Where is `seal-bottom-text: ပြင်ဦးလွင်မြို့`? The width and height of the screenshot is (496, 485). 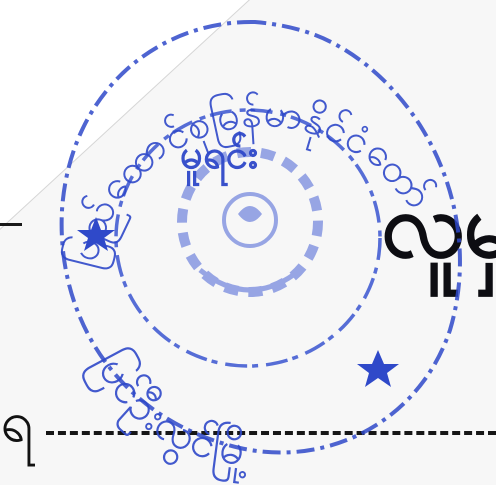
seal-bottom-text: ပြင်ဦးလွင်မြို့ is located at coordinates (166, 413).